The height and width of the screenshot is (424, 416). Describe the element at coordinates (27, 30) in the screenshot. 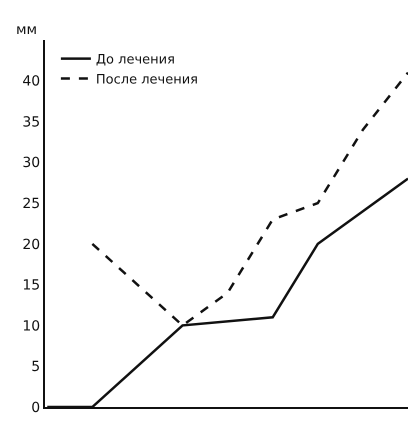

I see `y-axis-title: мм` at that location.